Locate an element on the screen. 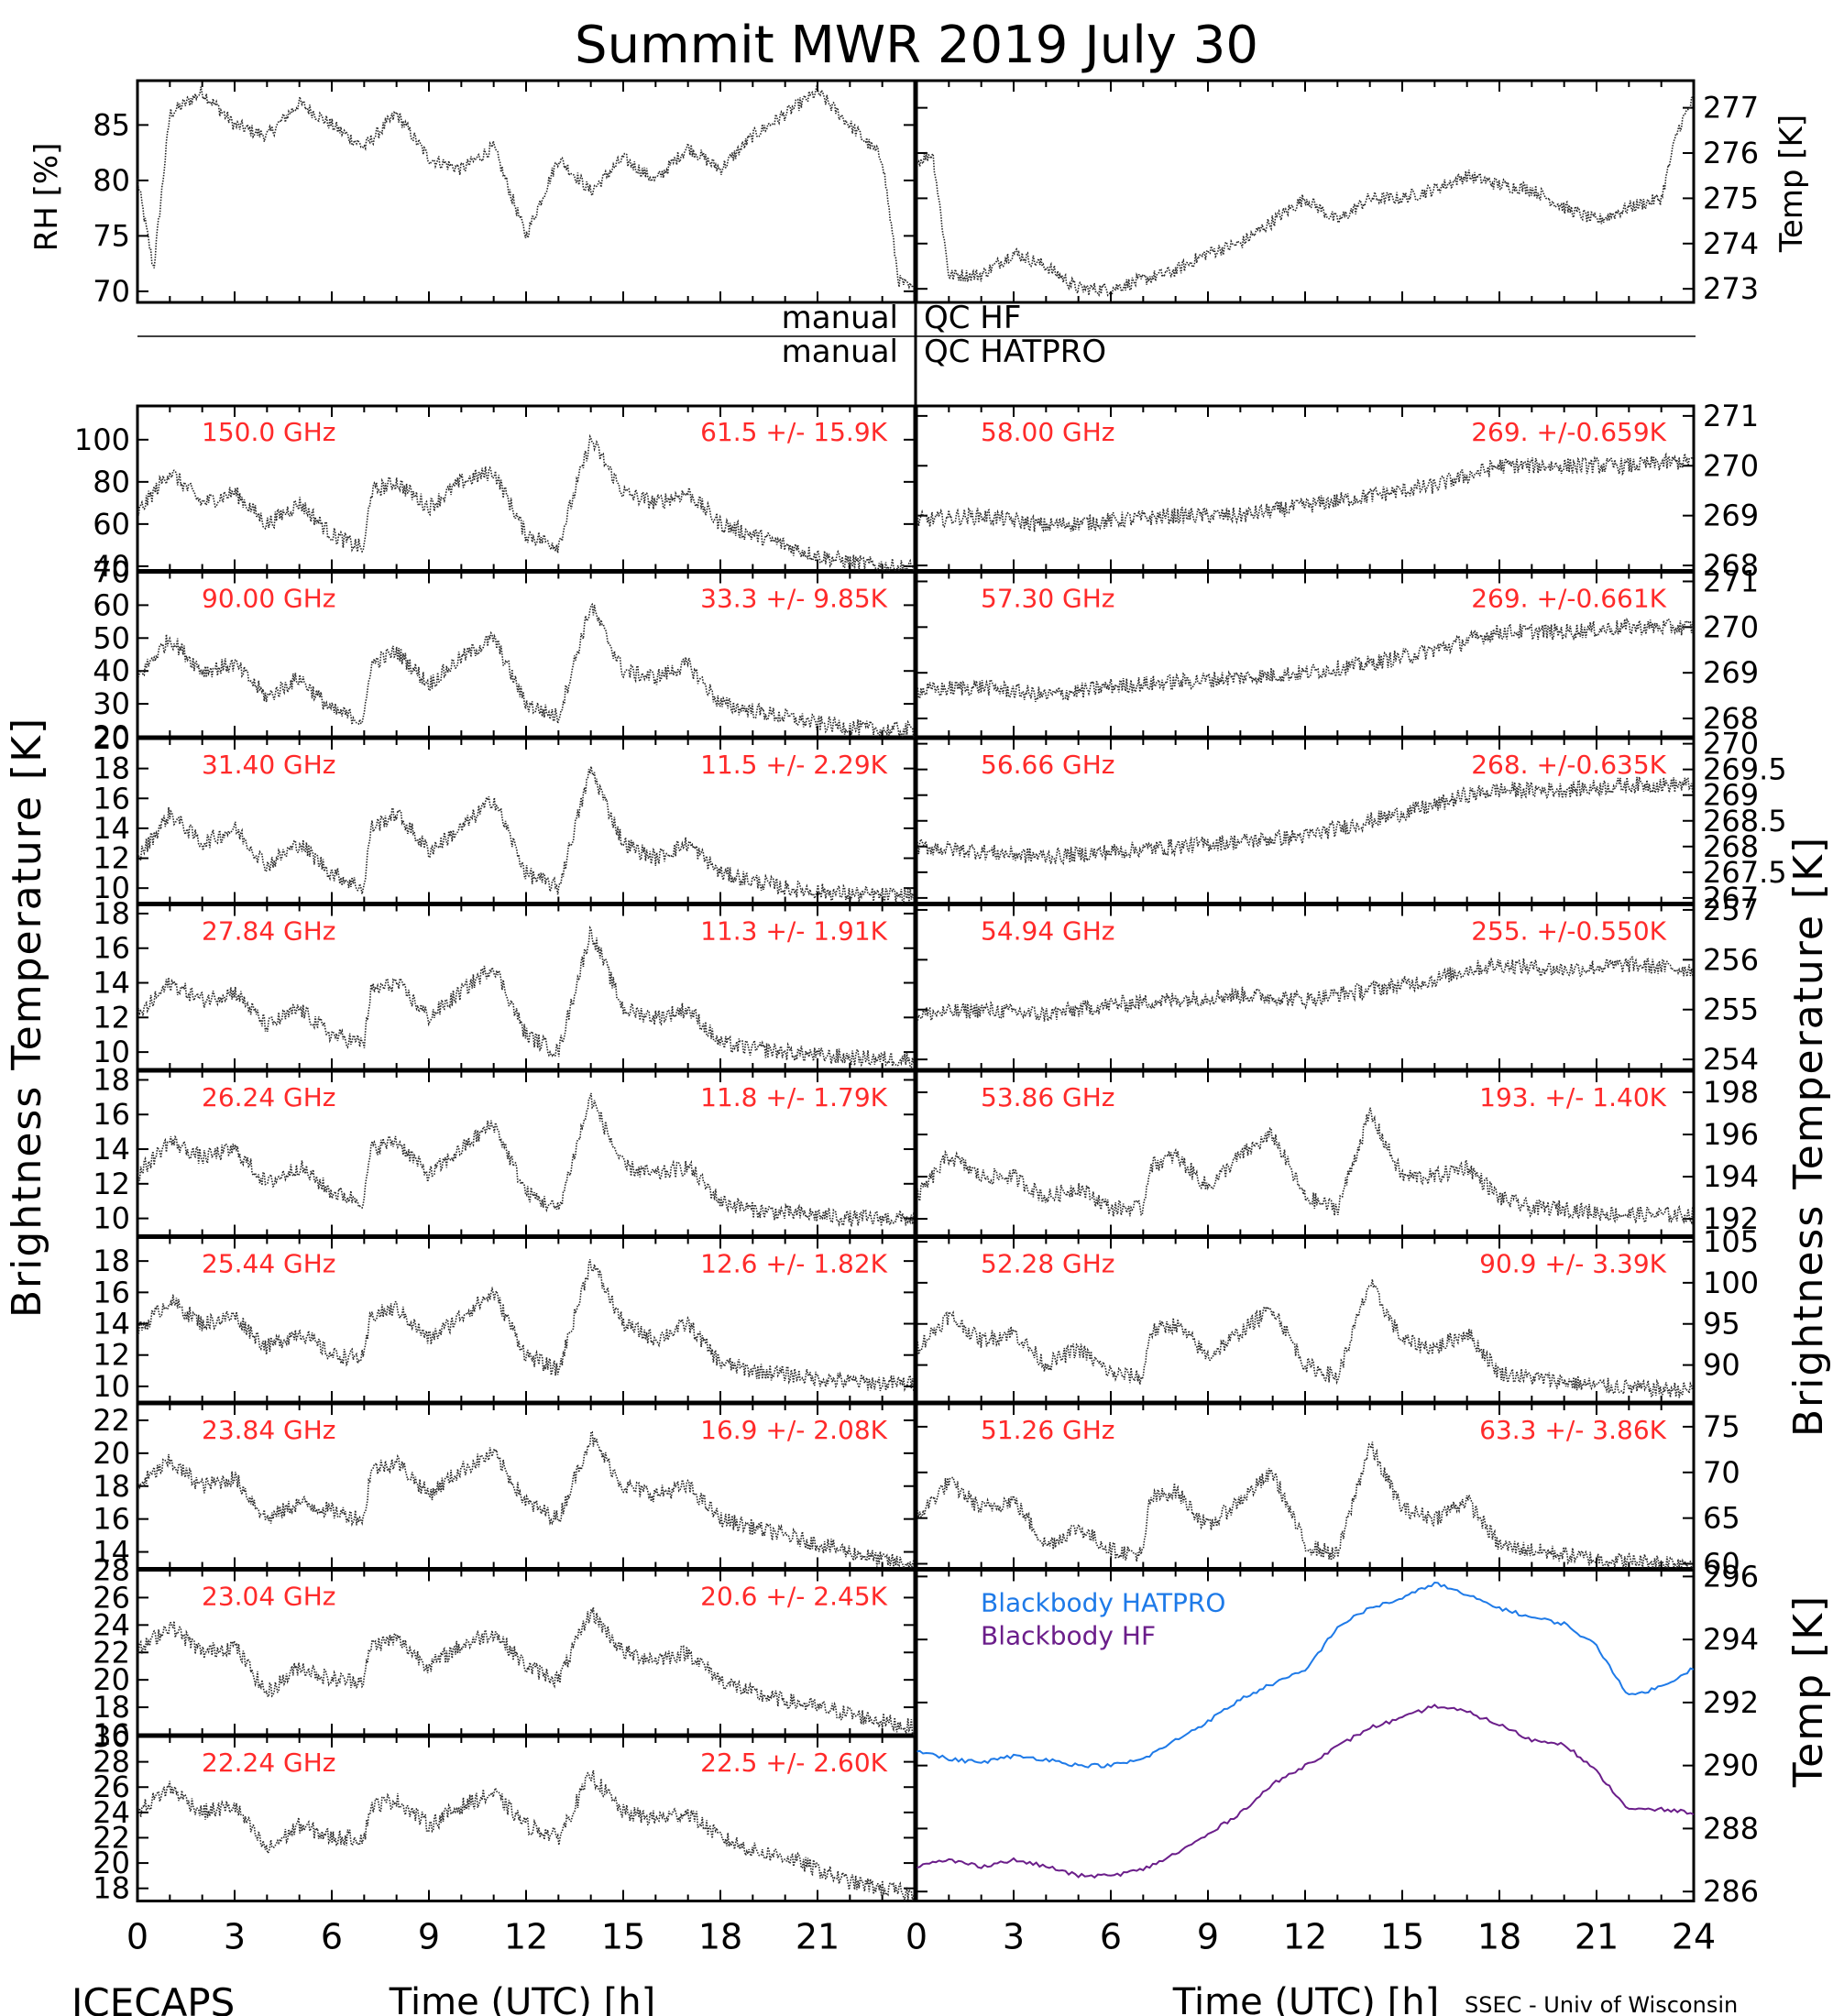 The height and width of the screenshot is (2016, 1833). y-tick-label: 196 is located at coordinates (1731, 1134).